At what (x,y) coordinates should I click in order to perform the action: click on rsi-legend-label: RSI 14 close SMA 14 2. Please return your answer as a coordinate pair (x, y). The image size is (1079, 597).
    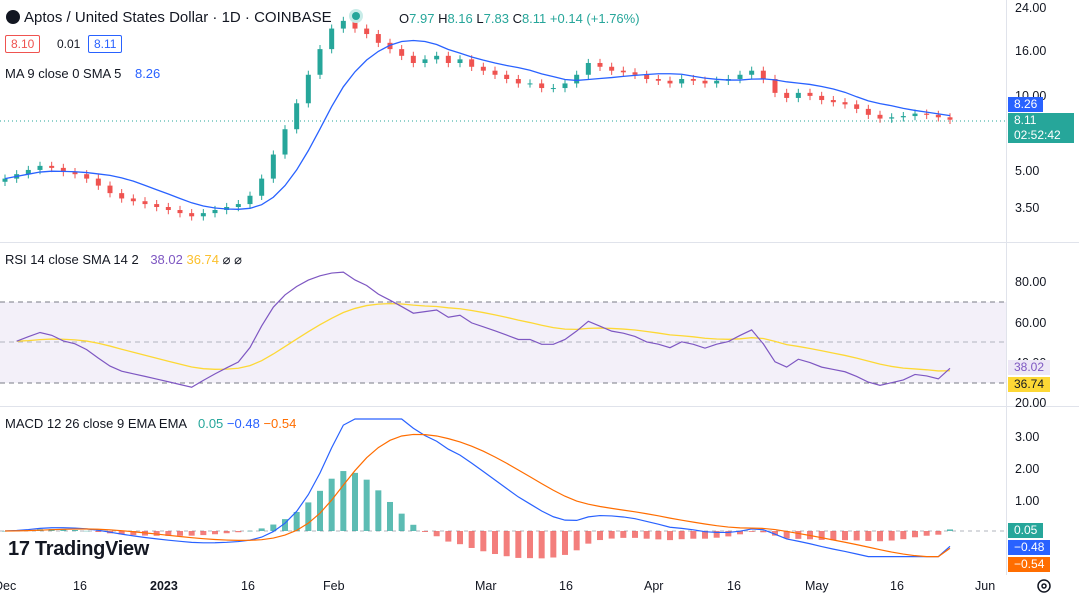
    Looking at the image, I should click on (72, 259).